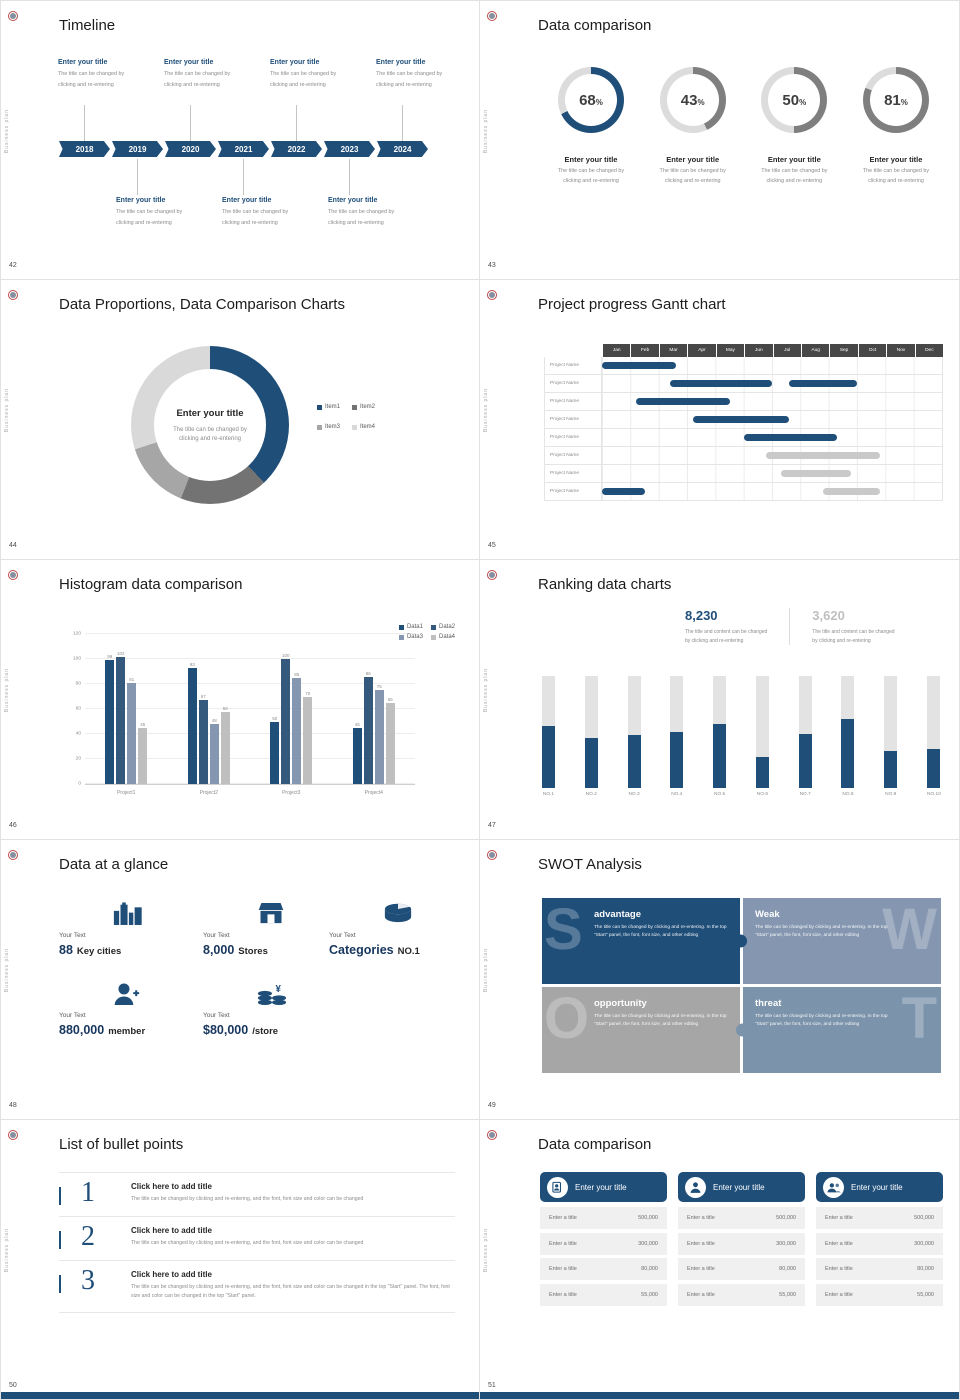  What do you see at coordinates (794, 100) in the screenshot?
I see `donut-chart: 50%` at bounding box center [794, 100].